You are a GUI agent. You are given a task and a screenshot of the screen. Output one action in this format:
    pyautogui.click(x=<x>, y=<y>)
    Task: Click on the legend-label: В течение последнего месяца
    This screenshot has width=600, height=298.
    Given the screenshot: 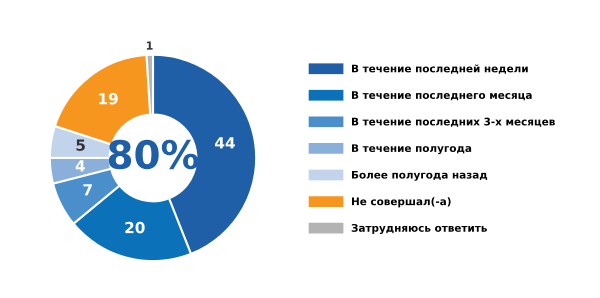 What is the action you would take?
    pyautogui.click(x=442, y=95)
    